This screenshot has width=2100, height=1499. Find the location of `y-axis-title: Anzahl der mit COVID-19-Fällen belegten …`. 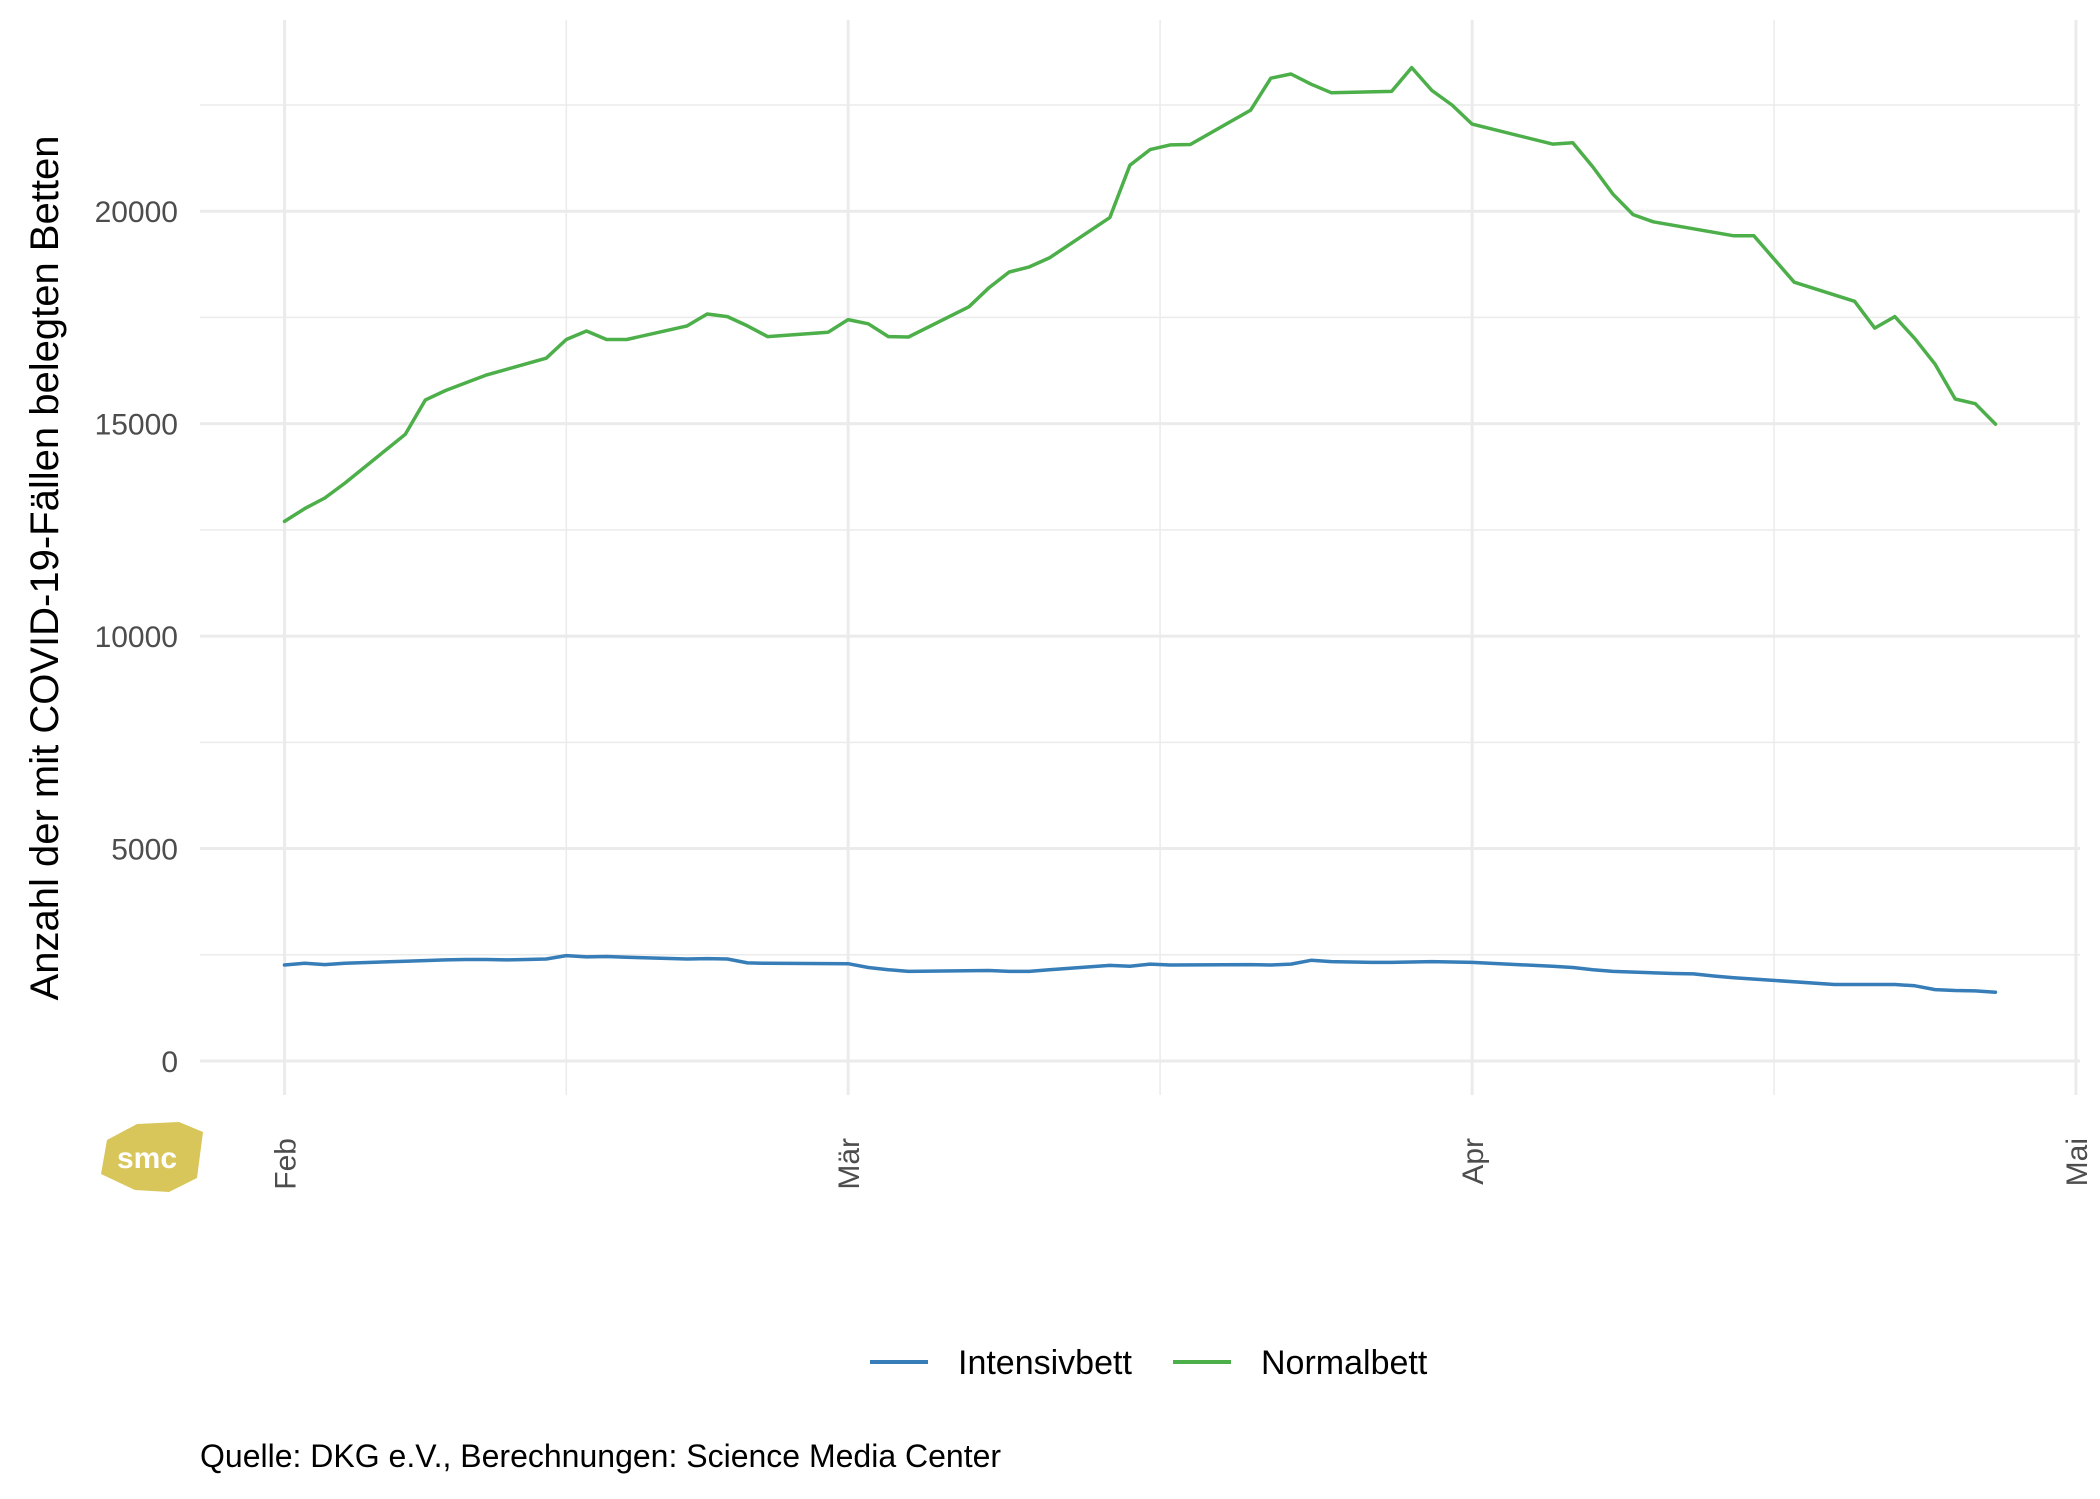

y-axis-title: Anzahl der mit COVID-19-Fällen belegten … is located at coordinates (45, 568).